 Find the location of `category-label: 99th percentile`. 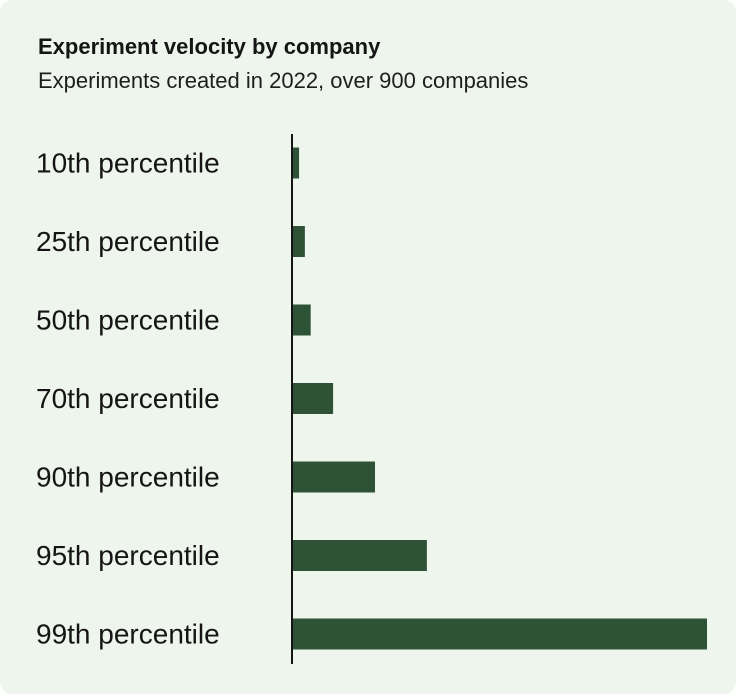

category-label: 99th percentile is located at coordinates (128, 634).